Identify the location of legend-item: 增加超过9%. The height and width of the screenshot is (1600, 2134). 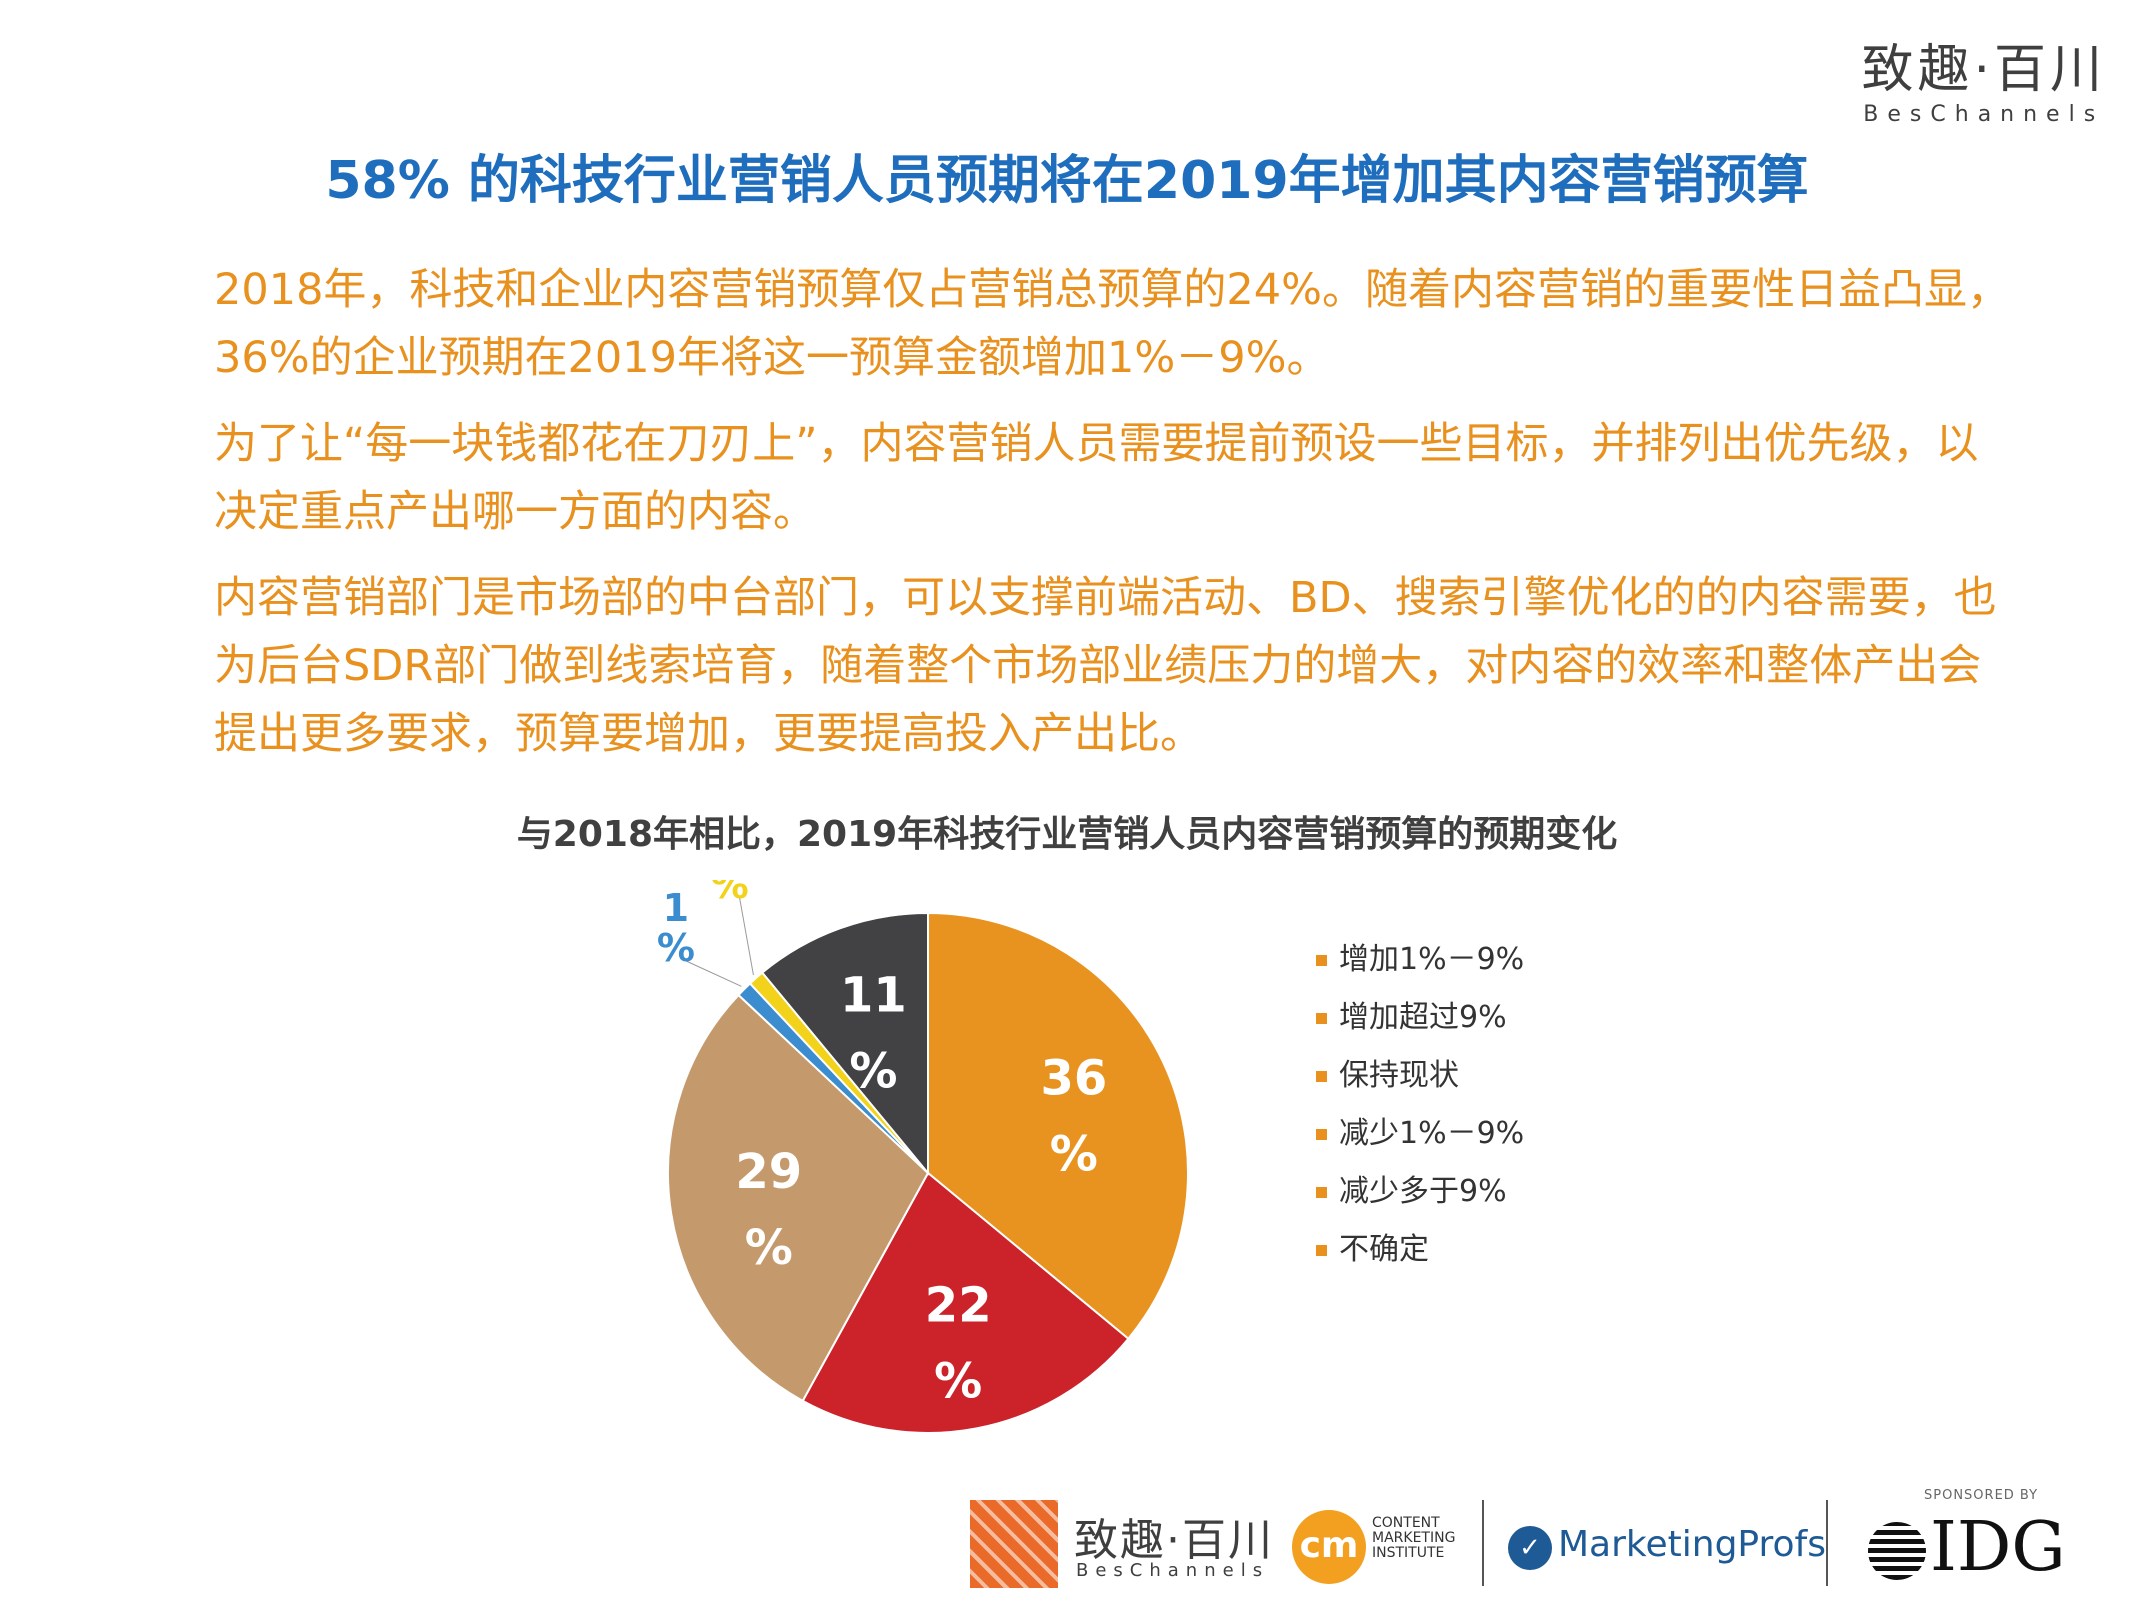
(1420, 1018).